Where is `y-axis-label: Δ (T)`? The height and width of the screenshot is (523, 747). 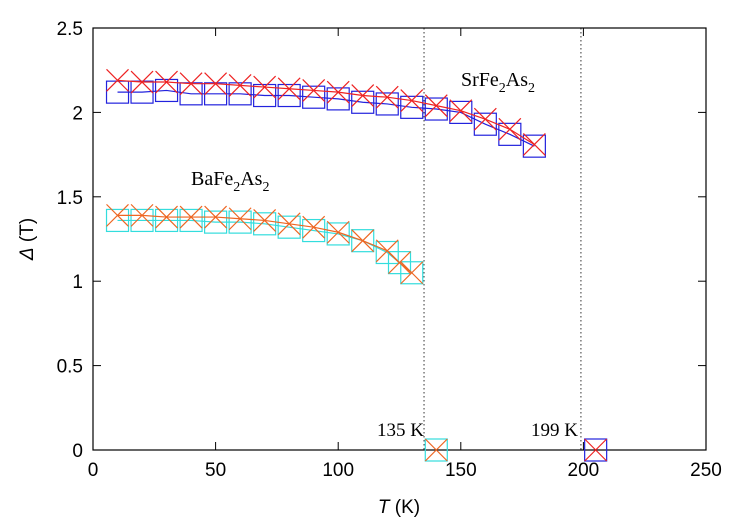
y-axis-label: Δ (T) is located at coordinates (27, 239).